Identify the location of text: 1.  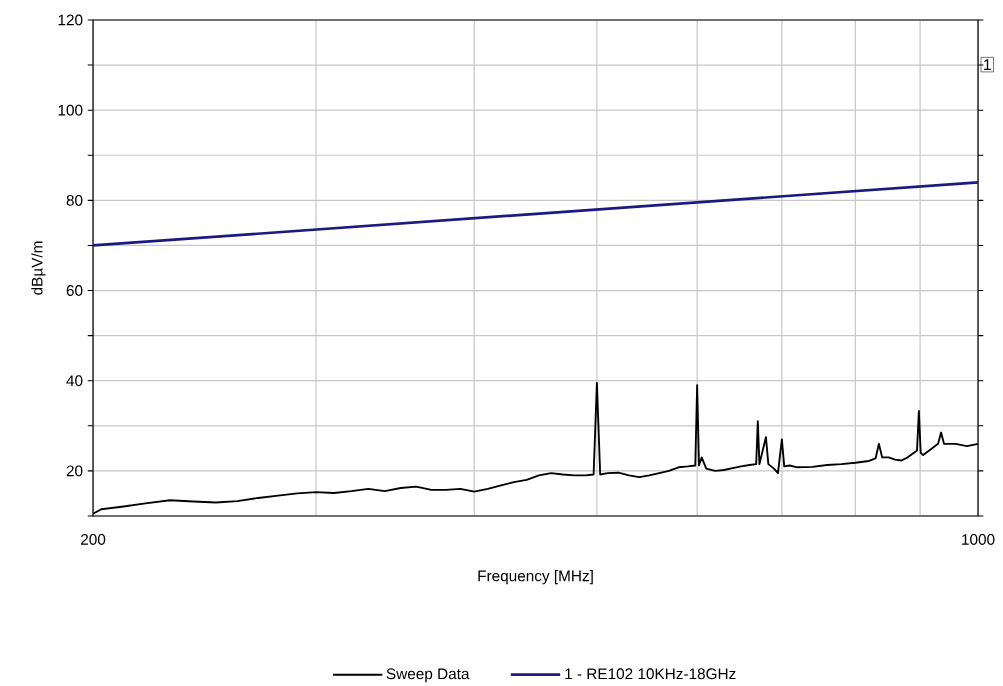
(987, 64).